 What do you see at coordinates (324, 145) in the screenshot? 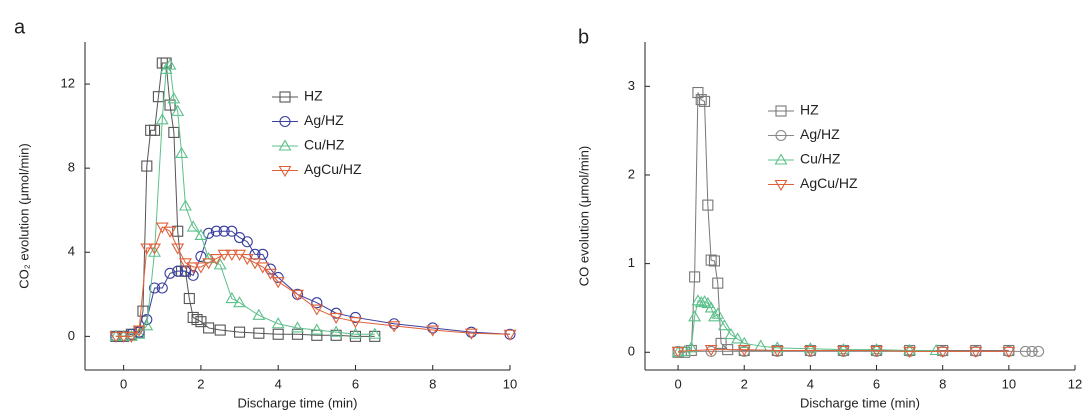
I see `legend-label: Cu/HZ` at bounding box center [324, 145].